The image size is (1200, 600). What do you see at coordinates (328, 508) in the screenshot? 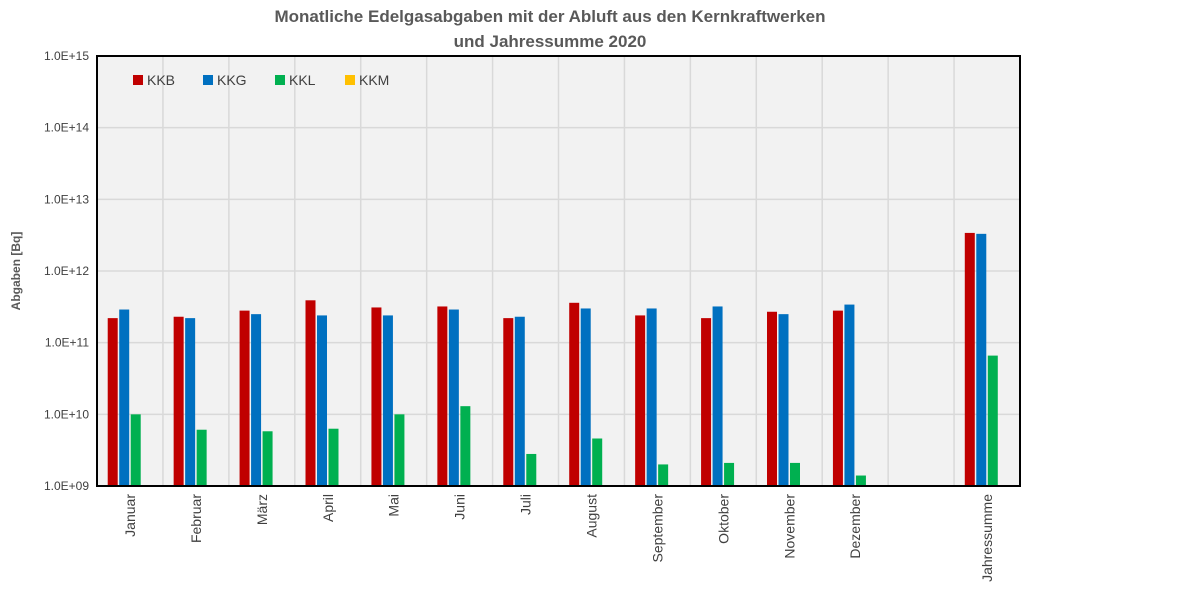
I see `x-category-label: April` at bounding box center [328, 508].